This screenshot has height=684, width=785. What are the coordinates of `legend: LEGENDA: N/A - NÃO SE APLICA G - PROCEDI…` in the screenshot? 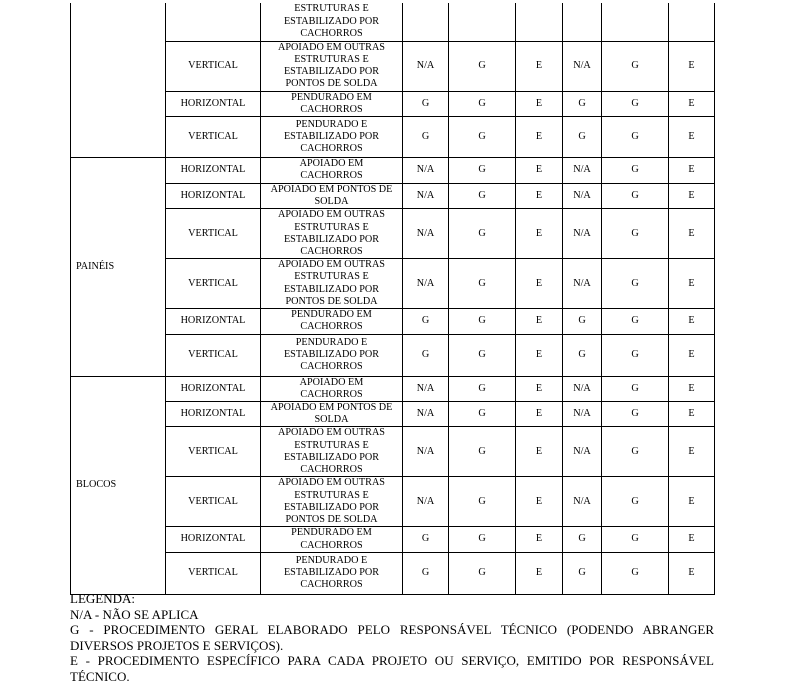 It's located at (392, 637).